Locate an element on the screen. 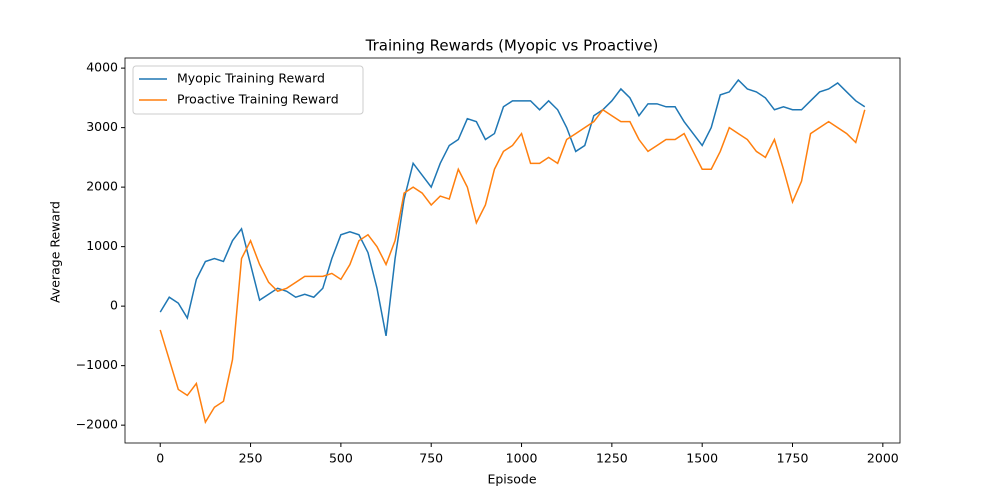 The height and width of the screenshot is (504, 1000). y-tick-label: 2000 is located at coordinates (102, 186).